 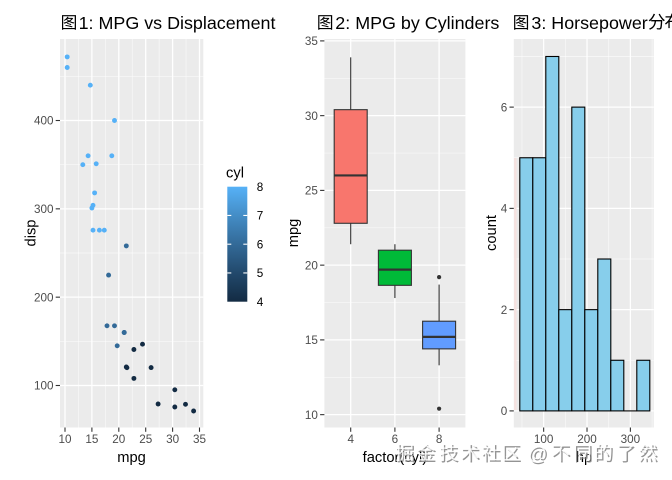 What do you see at coordinates (260, 273) in the screenshot?
I see `svg-text: 5` at bounding box center [260, 273].